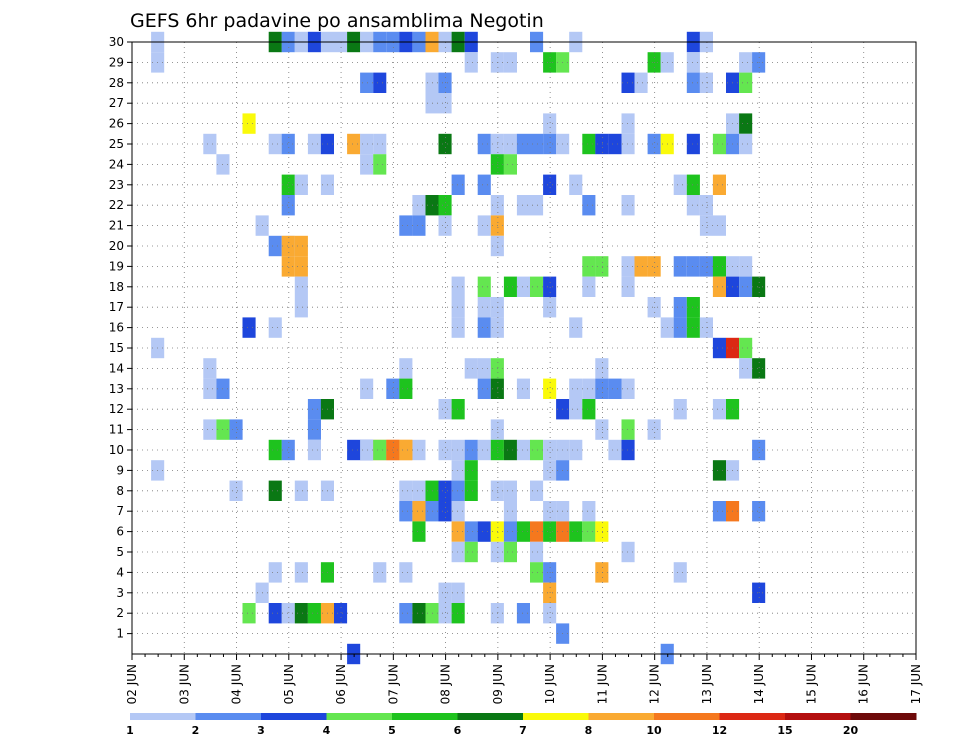  I want to click on y-tick-label: 23, so click(116, 185).